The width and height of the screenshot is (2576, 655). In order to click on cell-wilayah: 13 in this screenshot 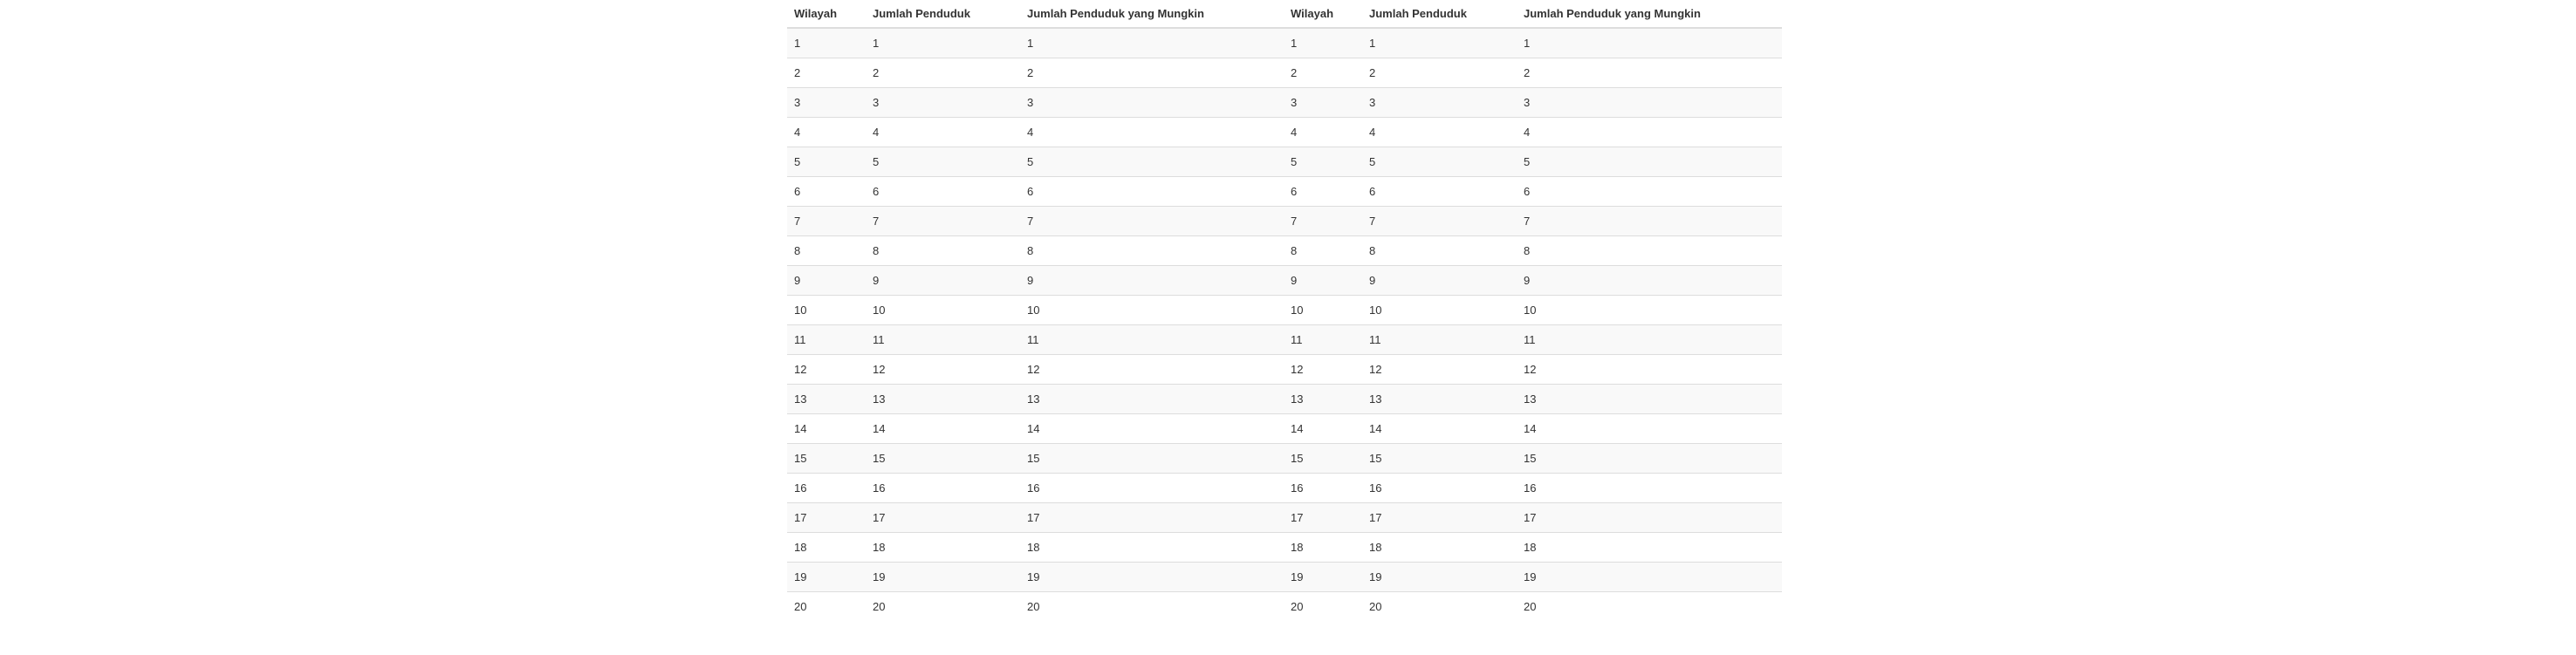, I will do `click(1323, 399)`.